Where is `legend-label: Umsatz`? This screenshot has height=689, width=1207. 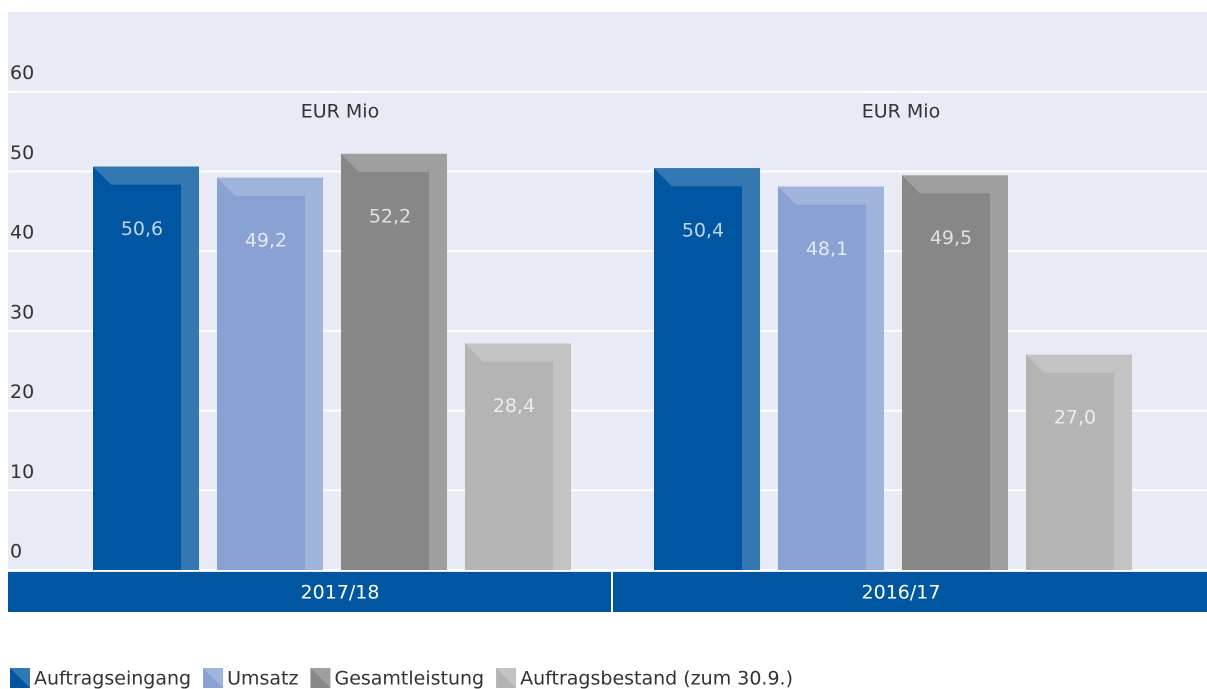
legend-label: Umsatz is located at coordinates (262, 678).